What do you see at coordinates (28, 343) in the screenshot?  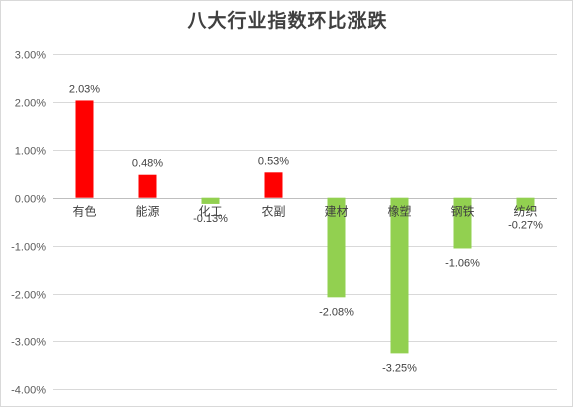 I see `y-tick-label: -3.00%` at bounding box center [28, 343].